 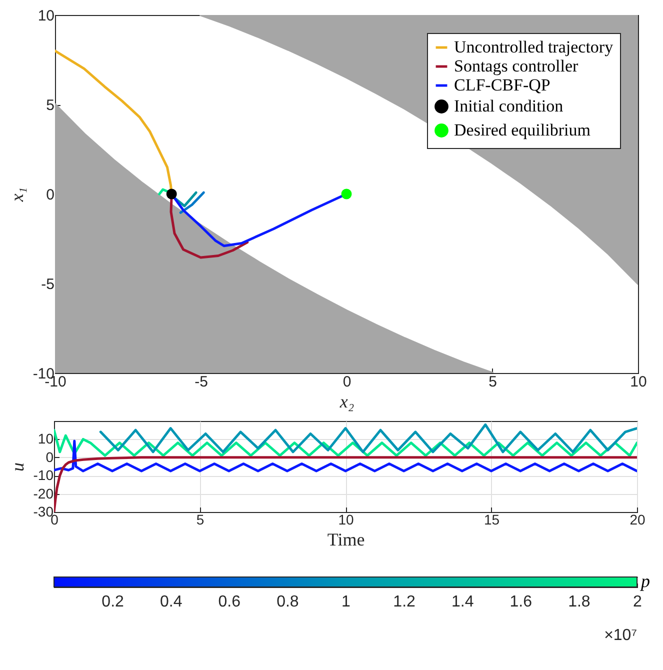 I want to click on y-axis-title: x₁, so click(x=16, y=195).